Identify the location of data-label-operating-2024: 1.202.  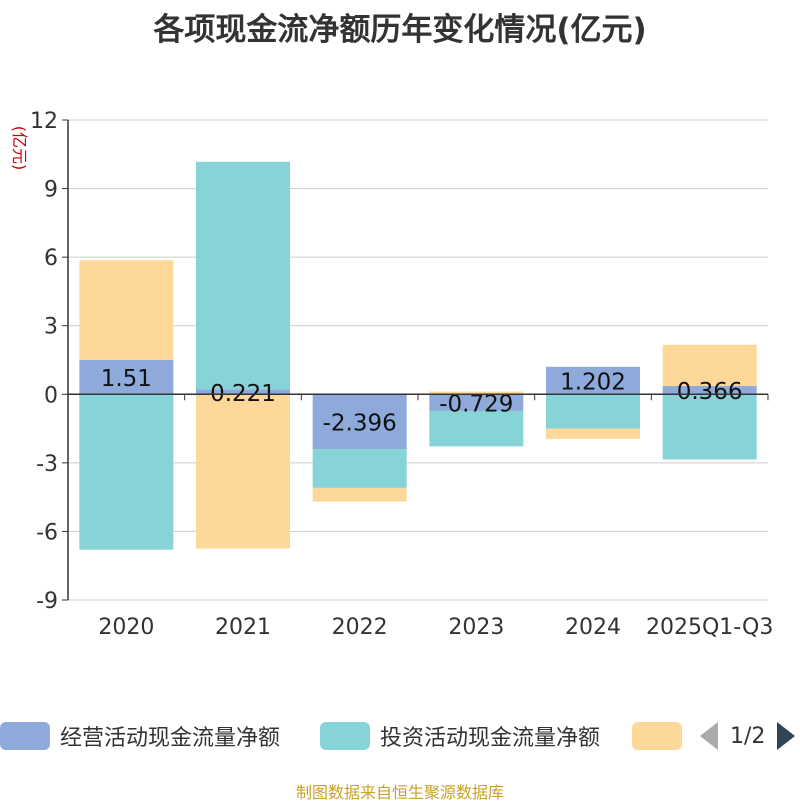
(593, 383).